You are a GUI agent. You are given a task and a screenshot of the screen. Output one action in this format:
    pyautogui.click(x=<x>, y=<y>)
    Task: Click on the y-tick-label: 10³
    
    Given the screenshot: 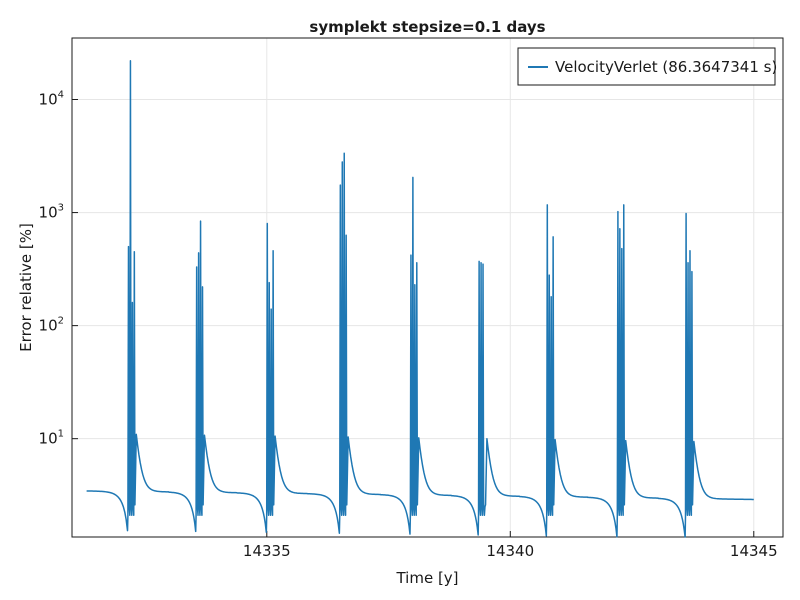 What is the action you would take?
    pyautogui.click(x=51, y=212)
    